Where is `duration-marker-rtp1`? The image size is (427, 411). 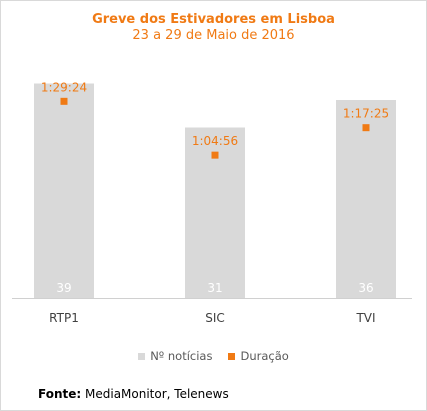
duration-marker-rtp1 is located at coordinates (64, 101).